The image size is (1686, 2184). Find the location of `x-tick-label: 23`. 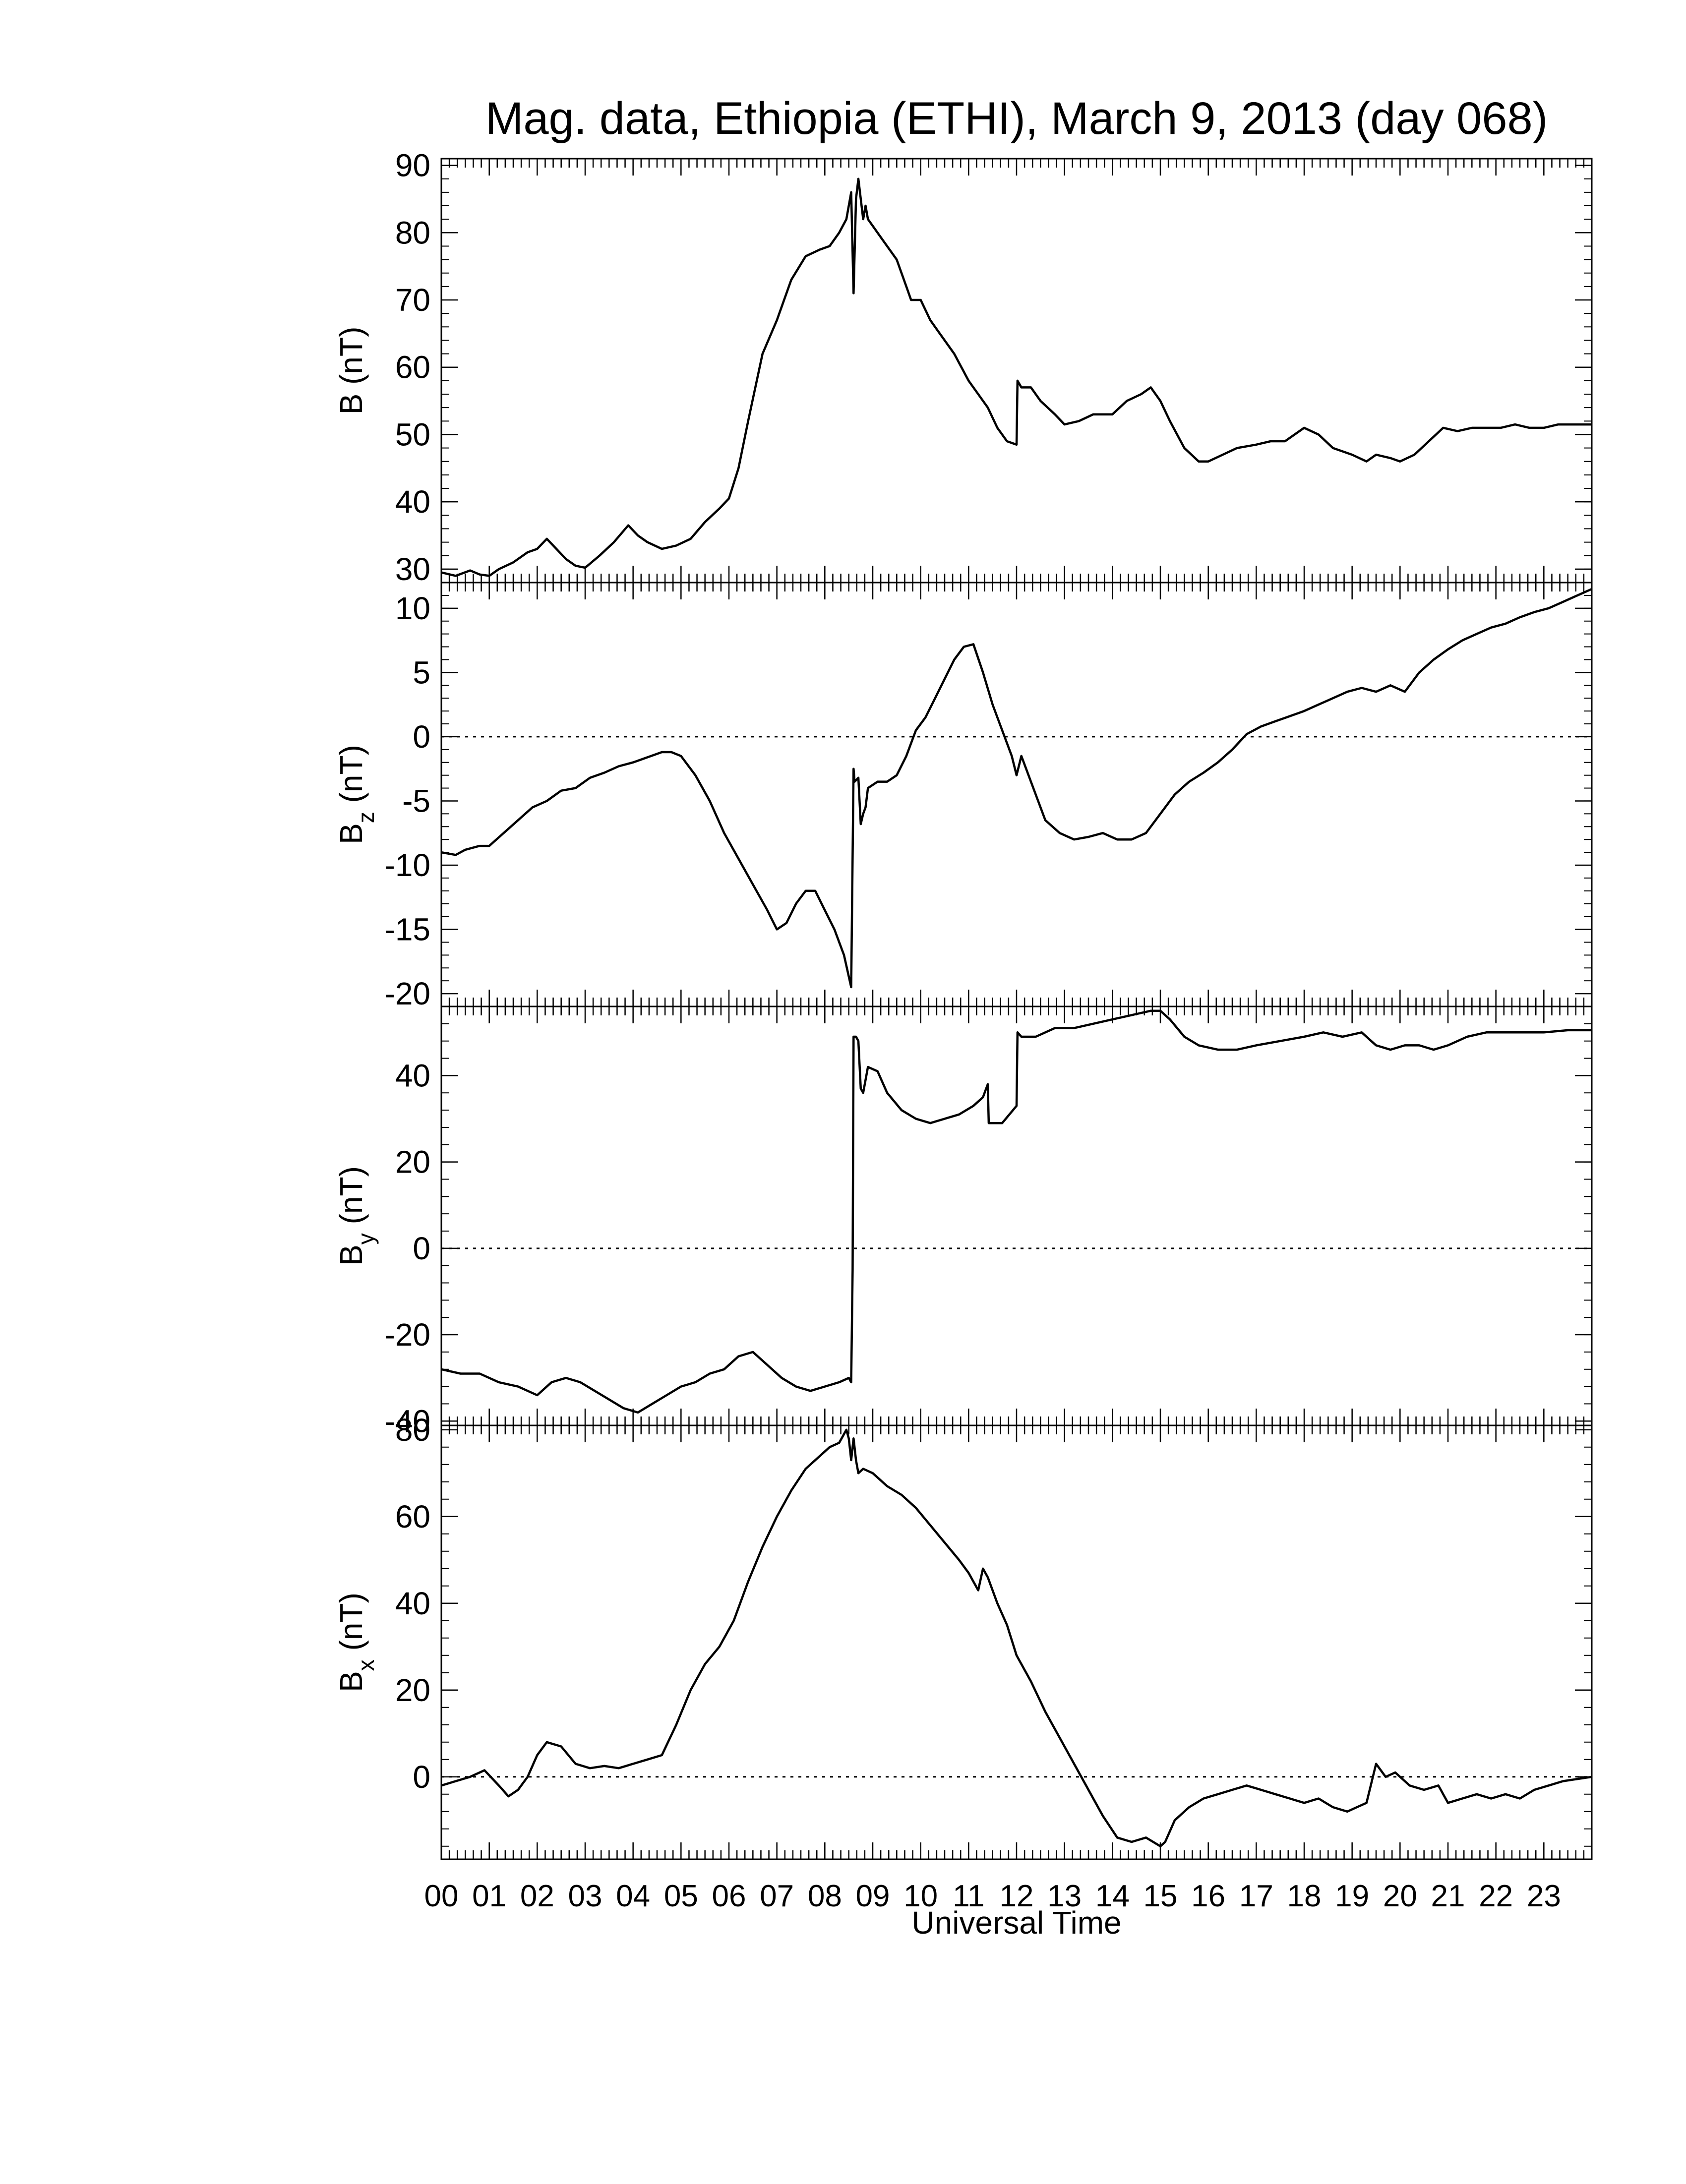

x-tick-label: 23 is located at coordinates (1544, 1896).